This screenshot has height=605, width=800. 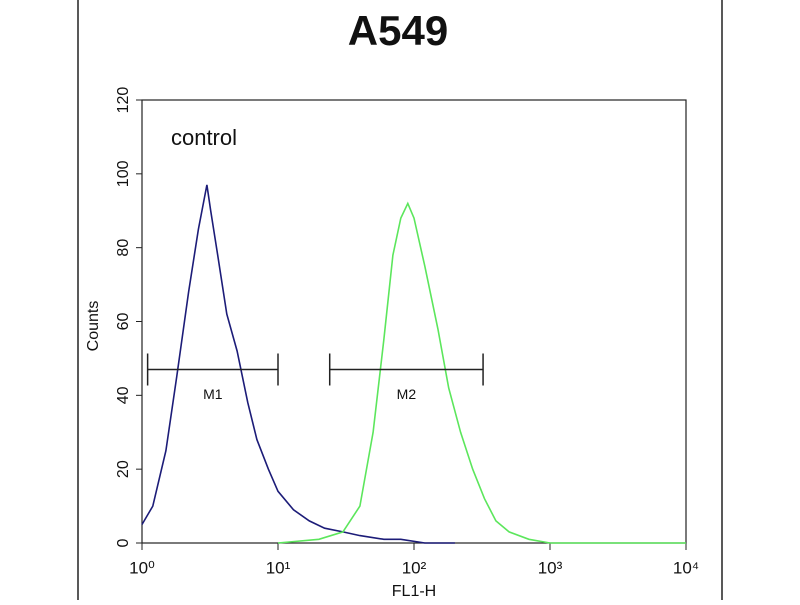 What do you see at coordinates (123, 469) in the screenshot?
I see `y-tick-label: 20` at bounding box center [123, 469].